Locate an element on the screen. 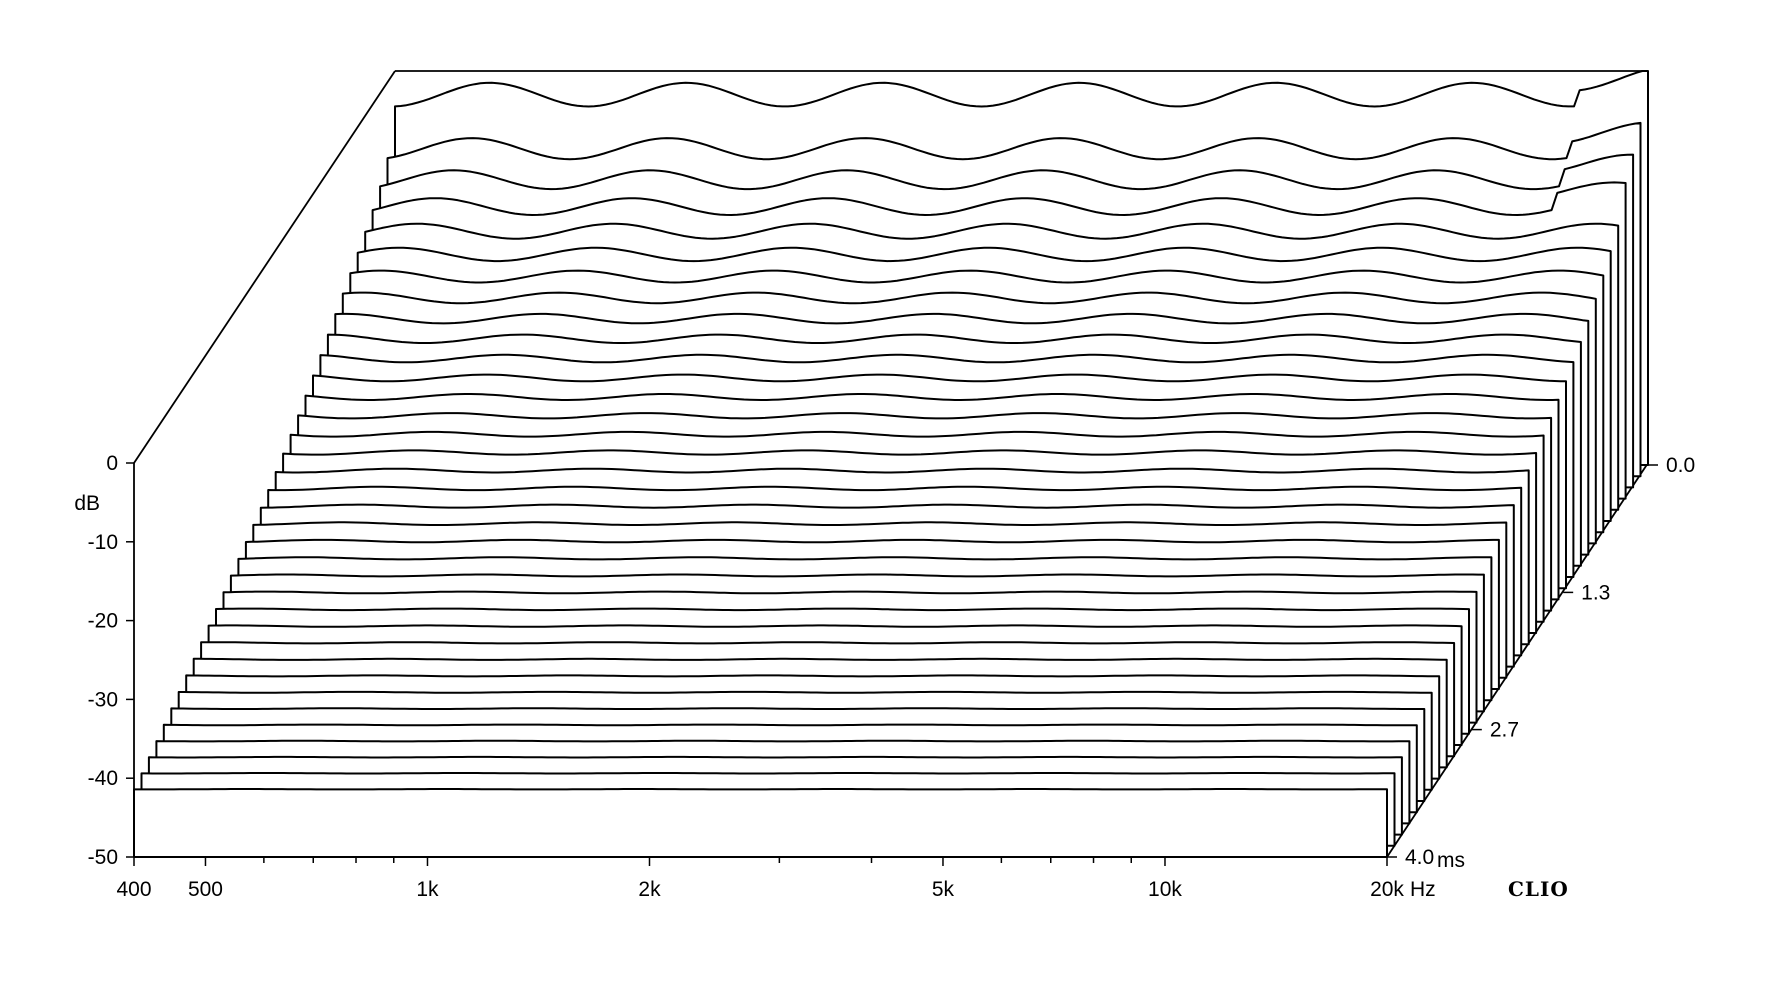 This screenshot has width=1772, height=1001. y-axis: 0 -10 -20 -30 -40 -50 is located at coordinates (111, 660).